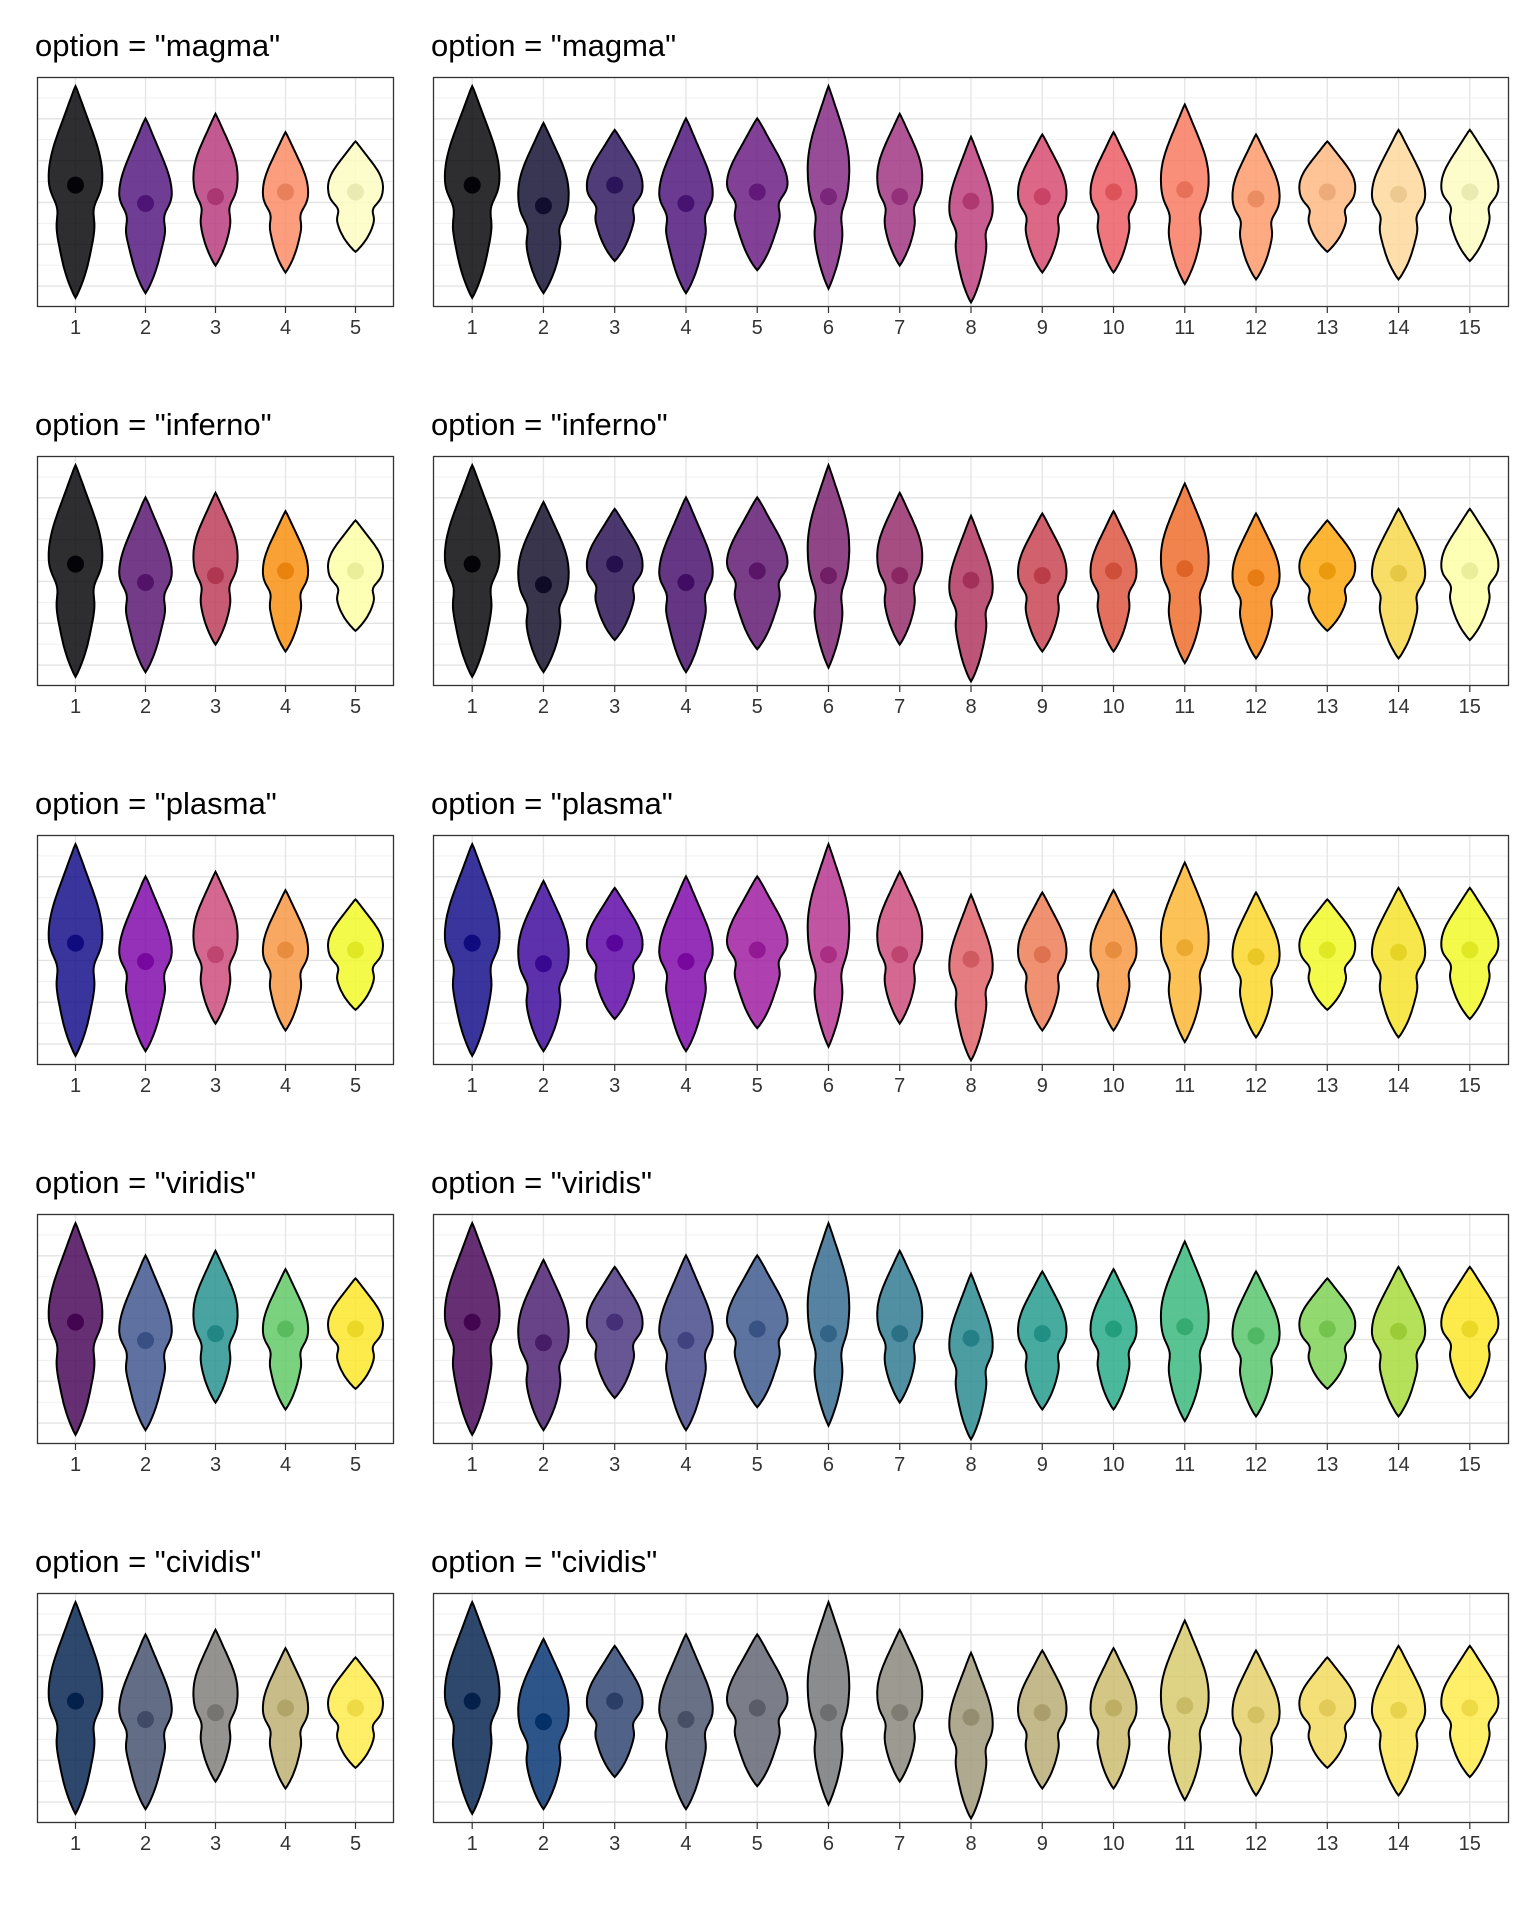  I want to click on chart-panel: 1 2 3 4 5 6 7 8 9 10 11 12 13 14 15, so click(971, 590).